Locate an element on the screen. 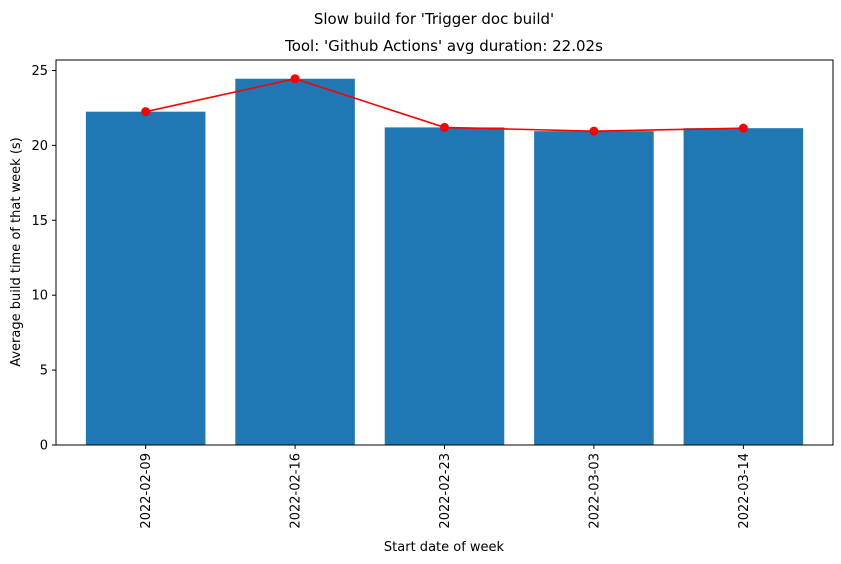 Image resolution: width=841 pixels, height=564 pixels. x-tick-label-2022-02-09: 2022-02-09 is located at coordinates (146, 491).